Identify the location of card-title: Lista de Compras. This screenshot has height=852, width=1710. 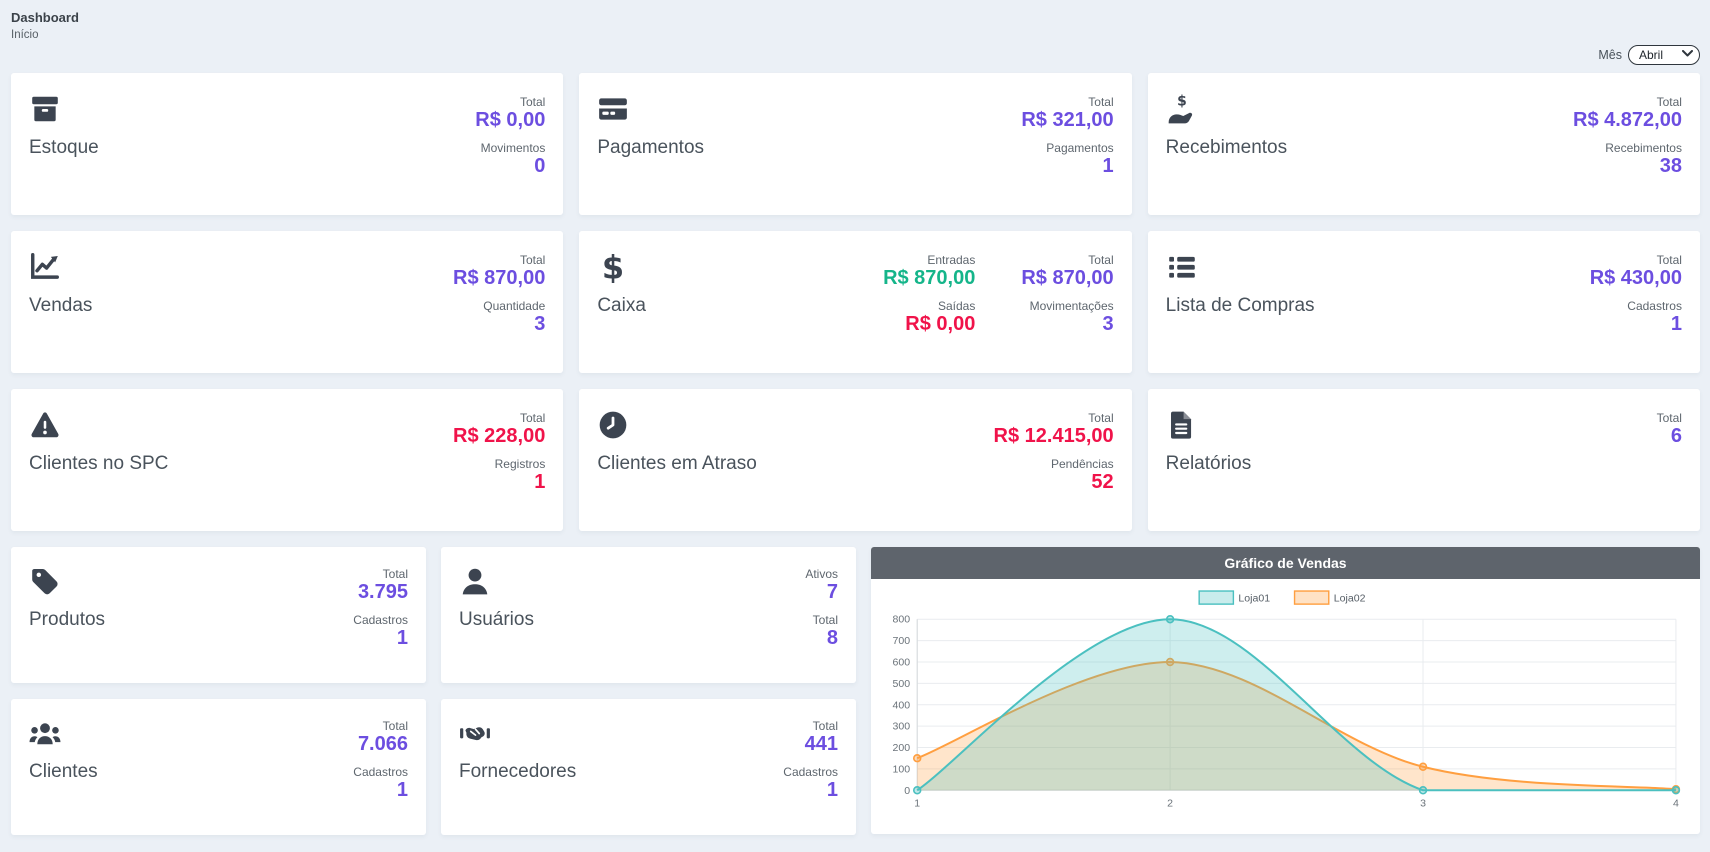
(1240, 305).